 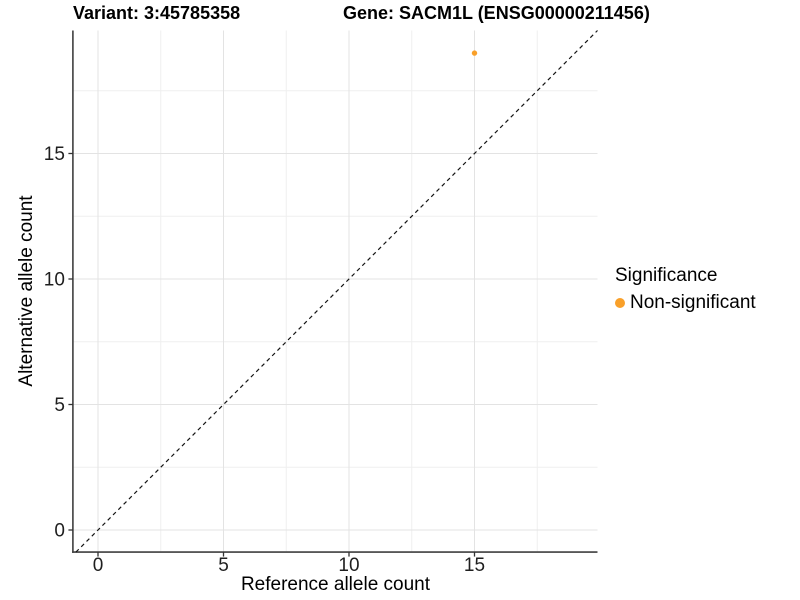 I want to click on variant-title: Variant: 3:45785358, so click(x=157, y=13).